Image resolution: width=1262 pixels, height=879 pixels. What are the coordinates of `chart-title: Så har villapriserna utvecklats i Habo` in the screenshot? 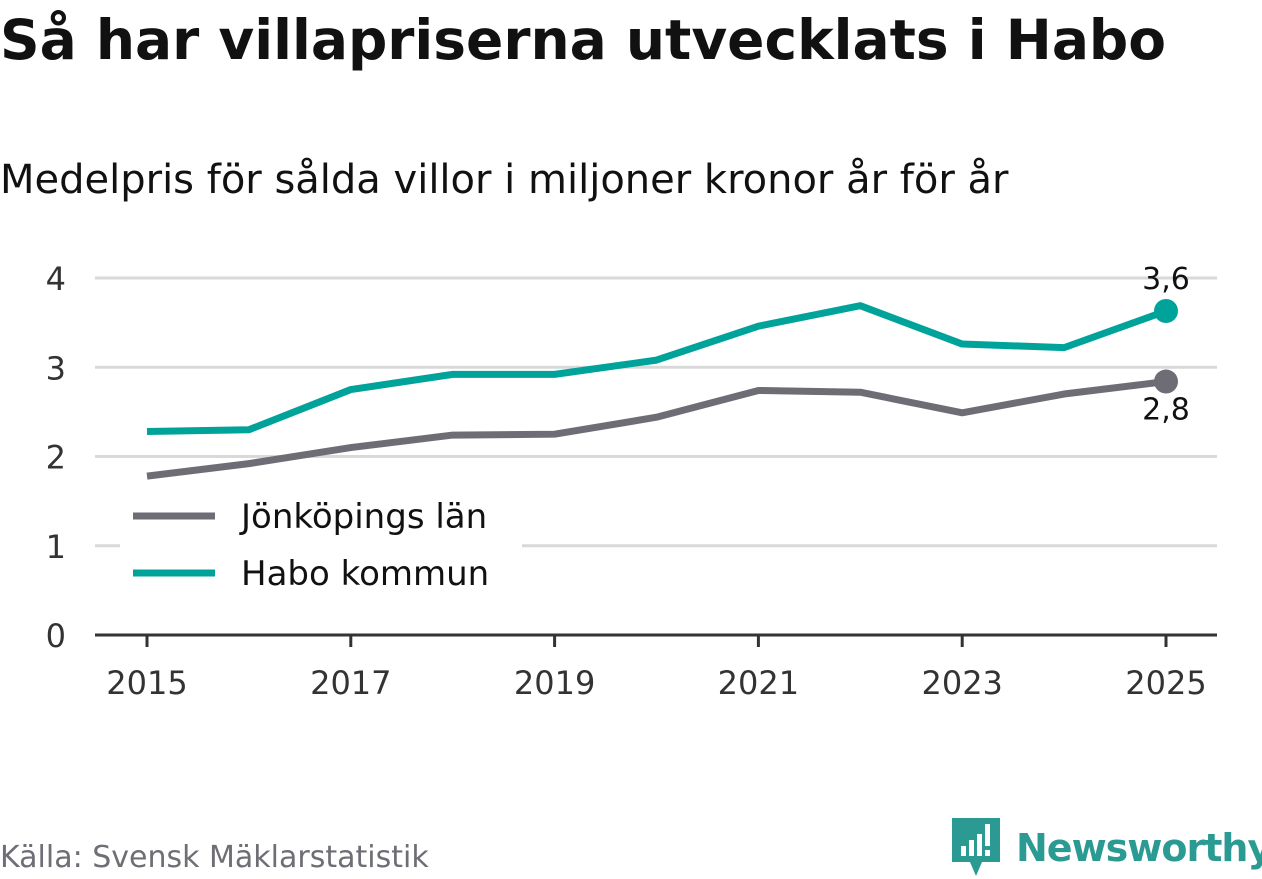 It's located at (583, 40).